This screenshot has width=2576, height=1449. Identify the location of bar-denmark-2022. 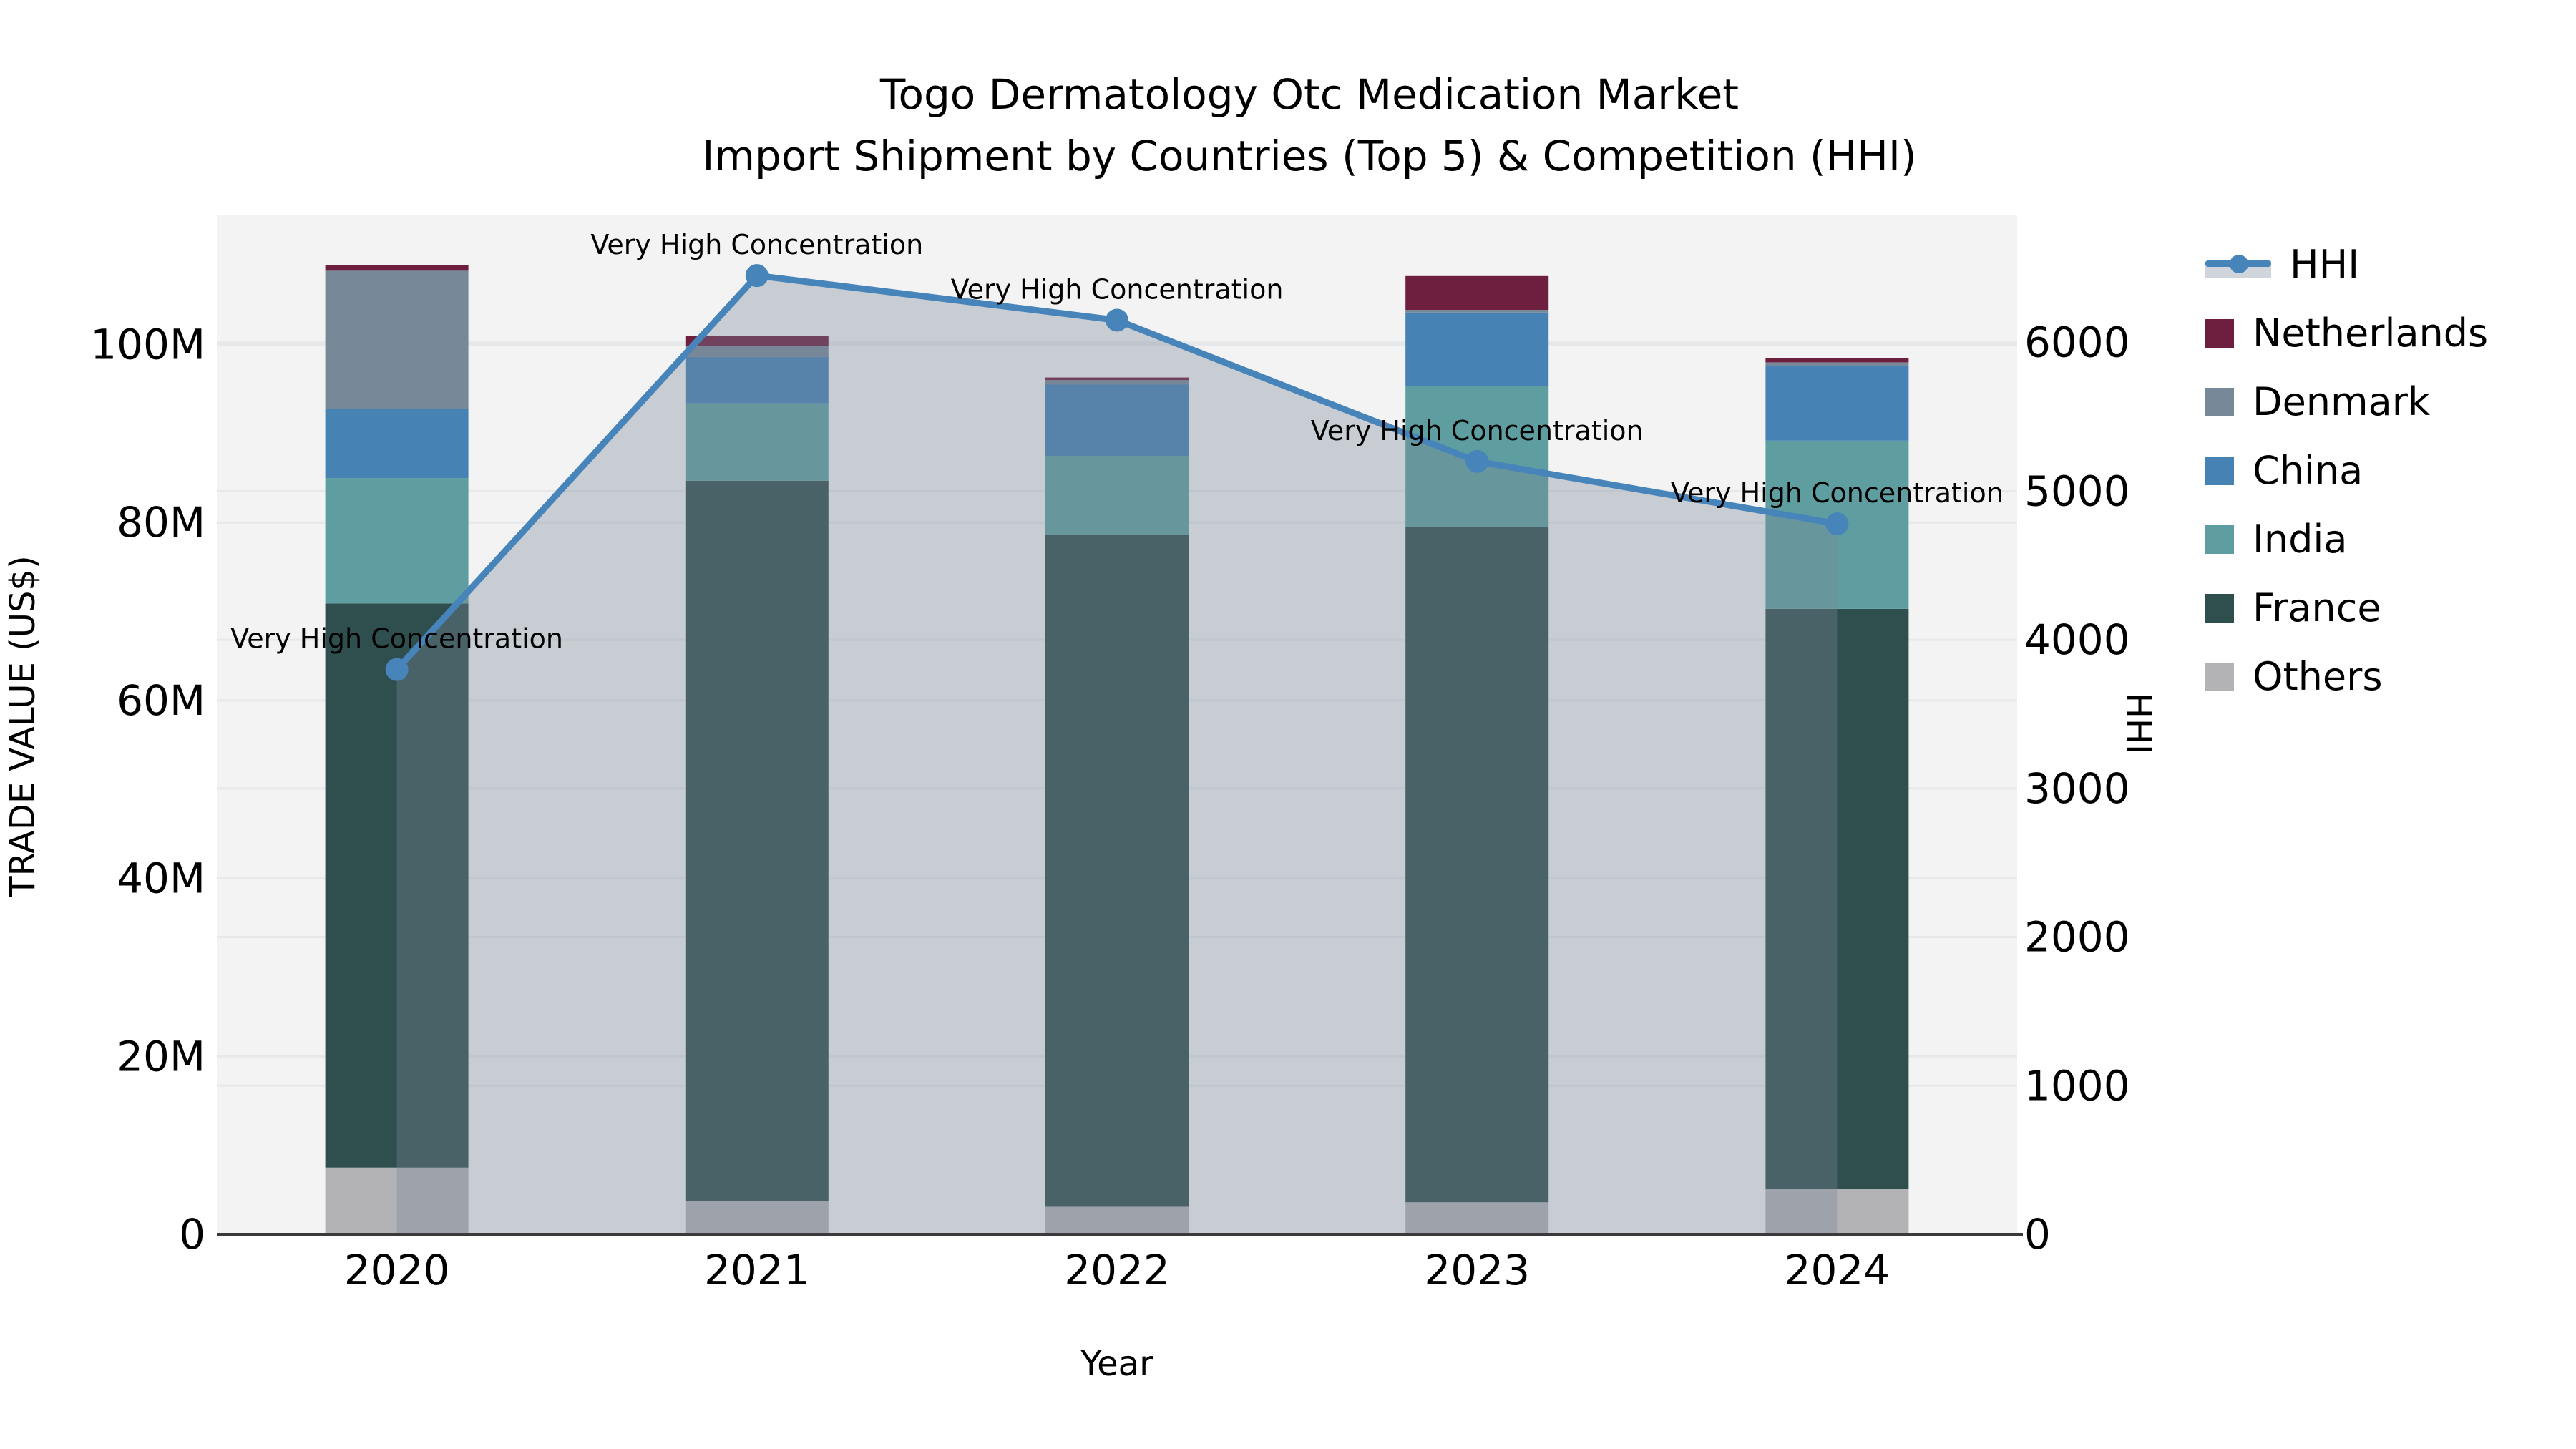
(1117, 382).